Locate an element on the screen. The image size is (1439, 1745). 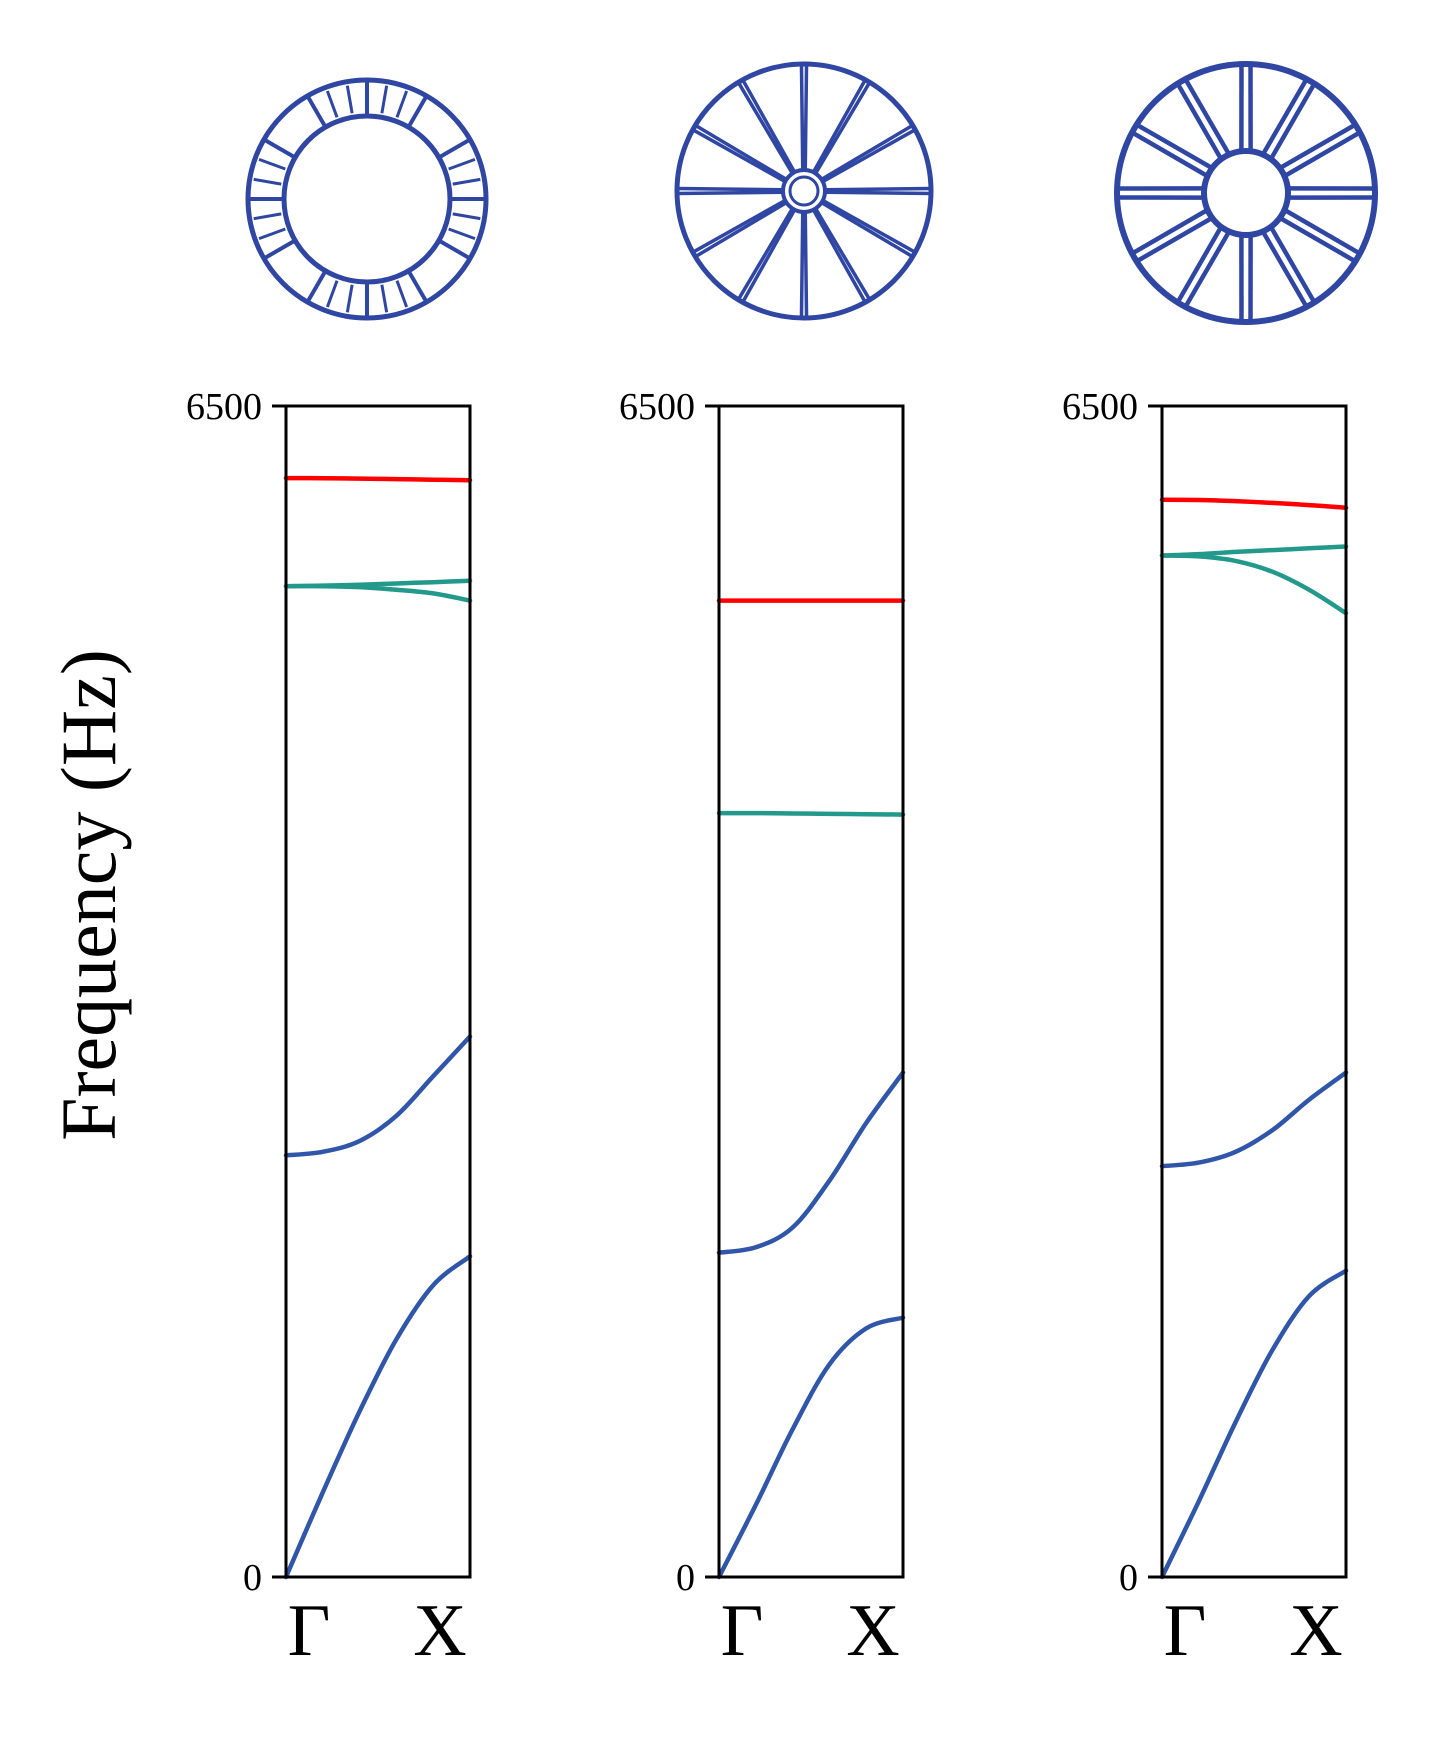
wheel-thin-hub-icon is located at coordinates (804, 191).